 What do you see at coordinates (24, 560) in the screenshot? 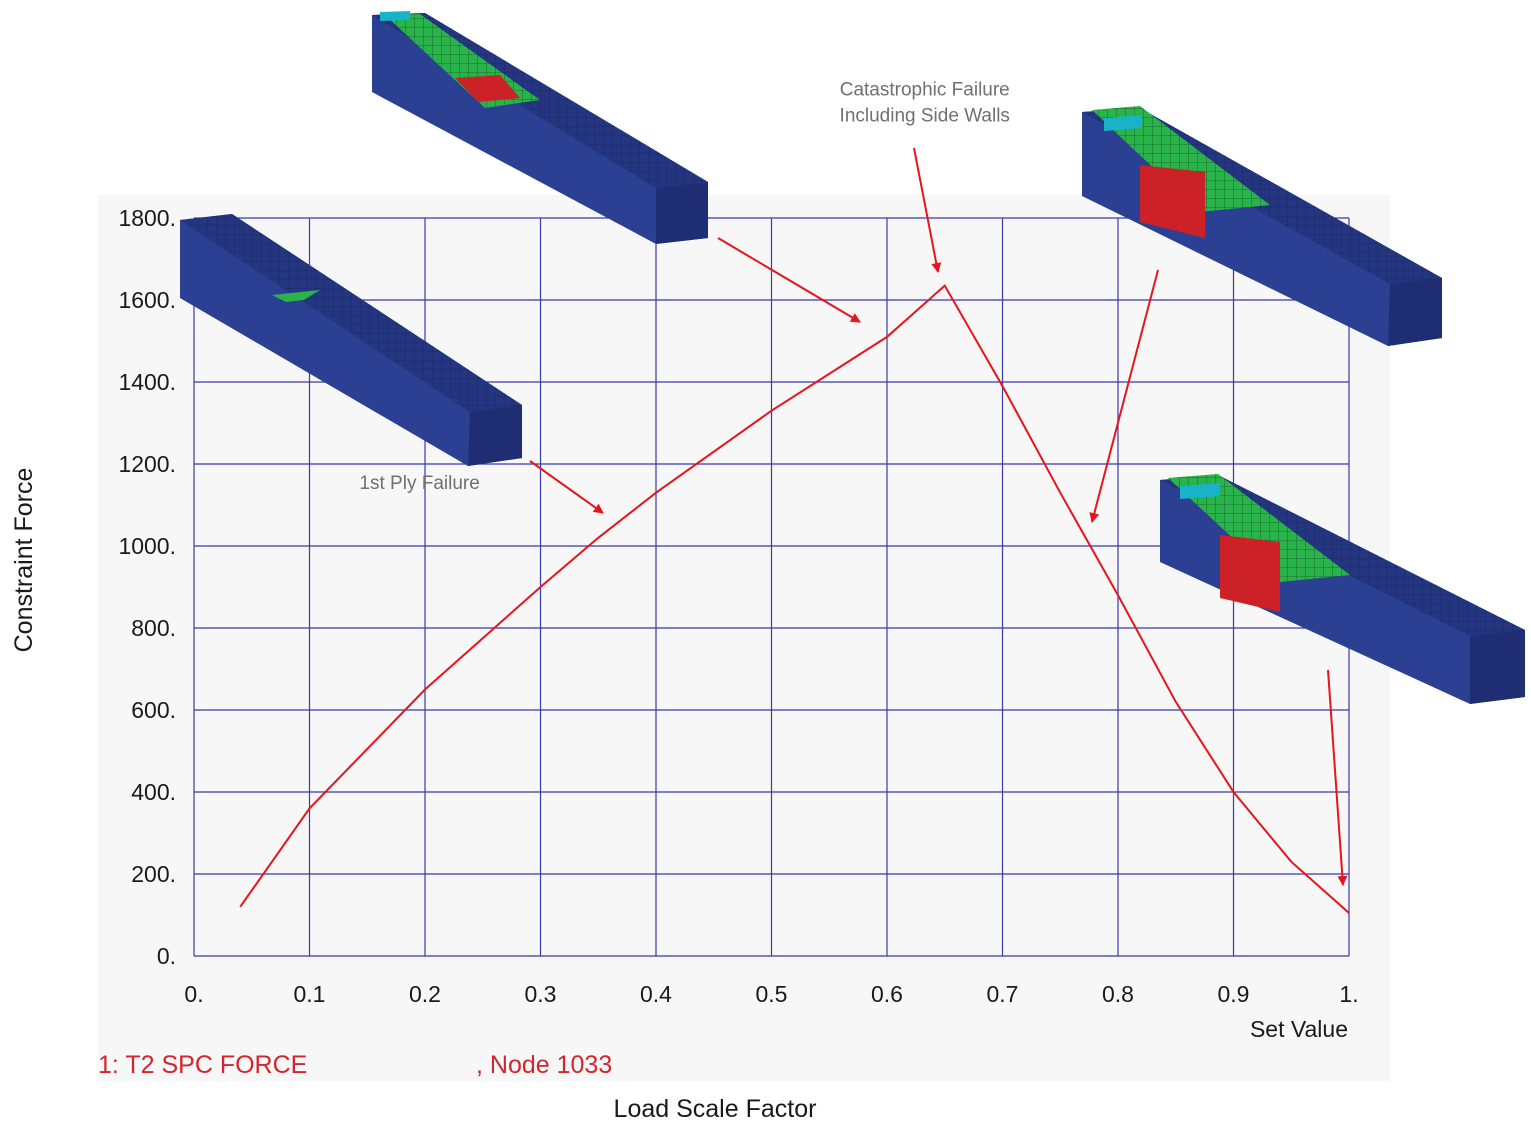
I see `y-axis-title: Constraint Force` at bounding box center [24, 560].